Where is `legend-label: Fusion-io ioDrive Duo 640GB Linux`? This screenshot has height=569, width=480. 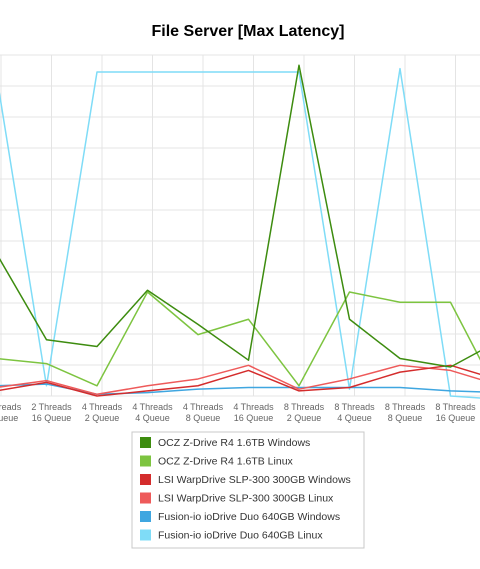
legend-label: Fusion-io ioDrive Duo 640GB Linux is located at coordinates (240, 536).